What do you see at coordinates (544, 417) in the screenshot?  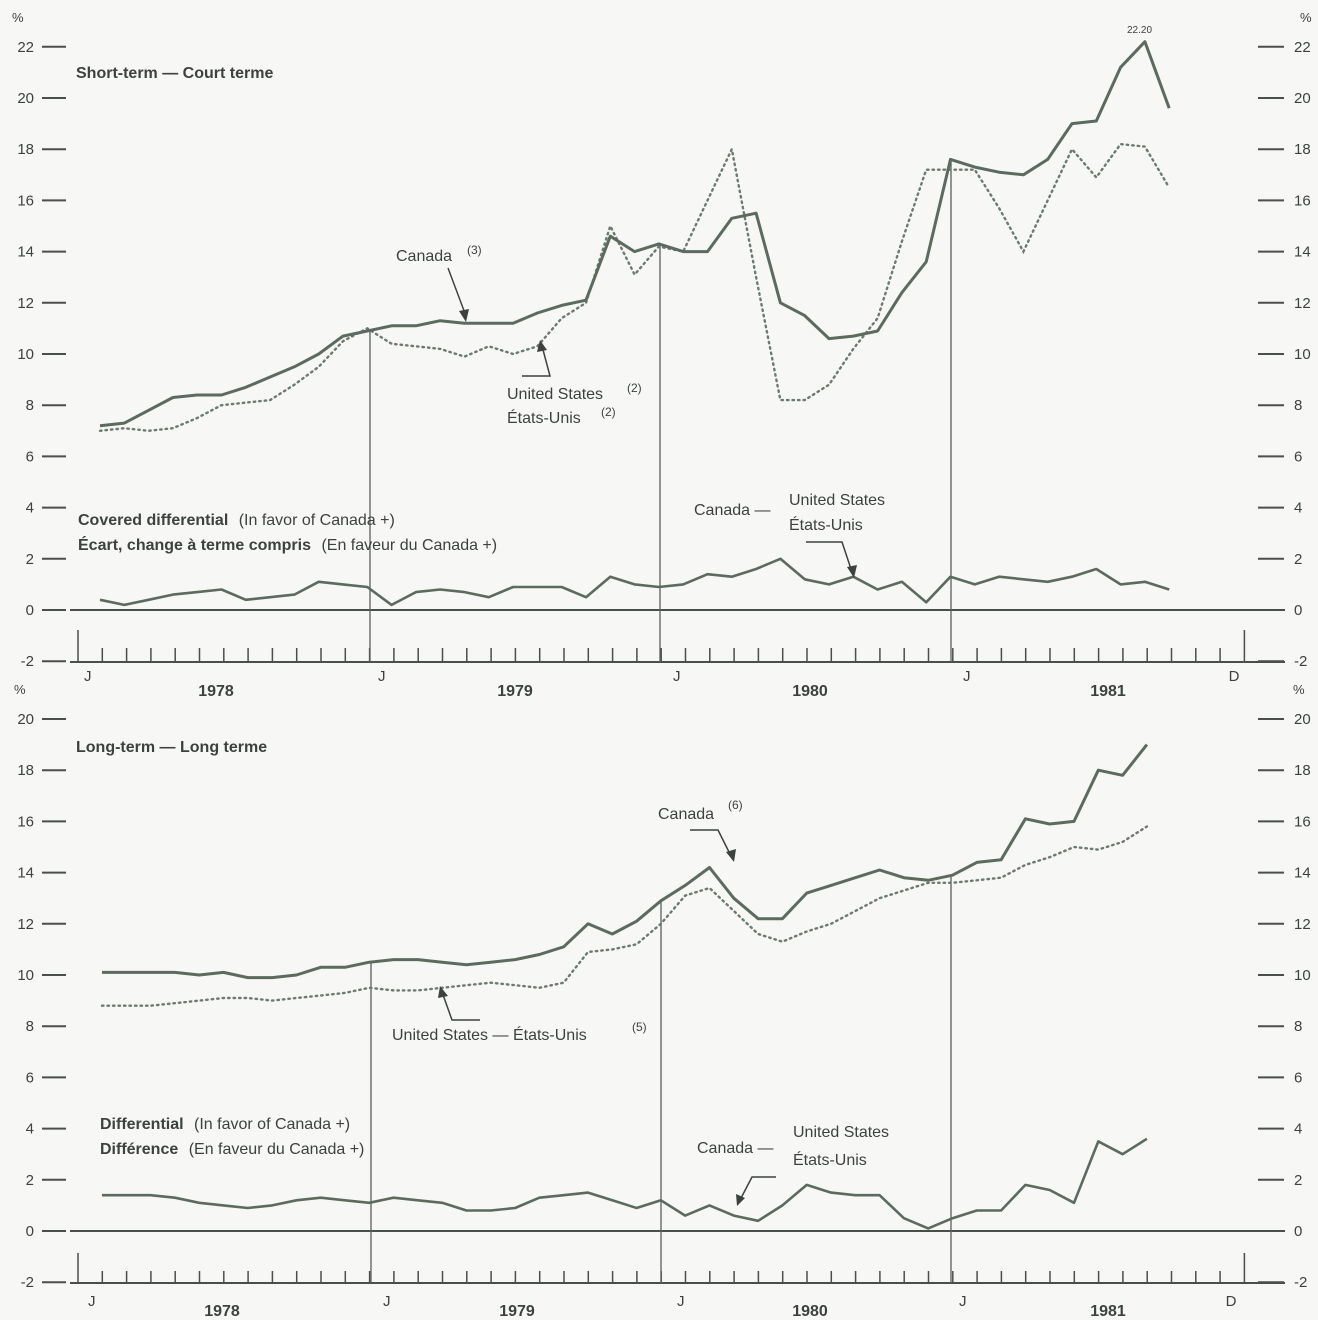 I see `us-label-fr: États-Unis` at bounding box center [544, 417].